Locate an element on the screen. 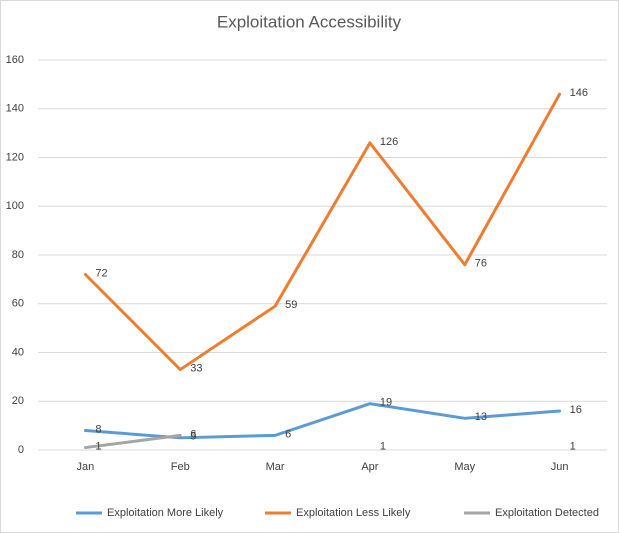 The height and width of the screenshot is (533, 619). legend-label: Exploitation More Likely is located at coordinates (165, 513).